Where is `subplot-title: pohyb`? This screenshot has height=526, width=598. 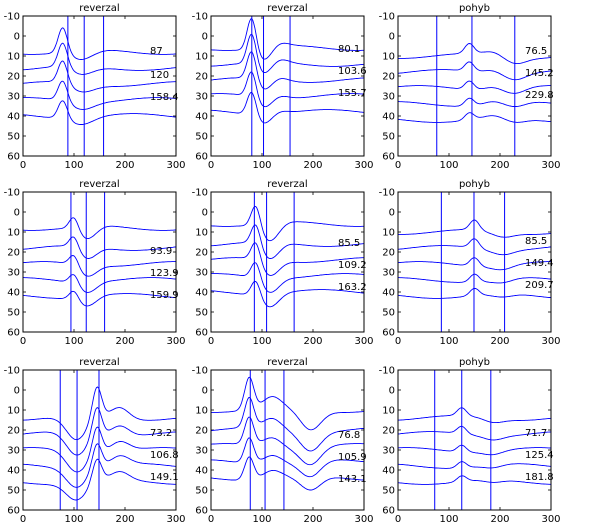 subplot-title: pohyb is located at coordinates (474, 362).